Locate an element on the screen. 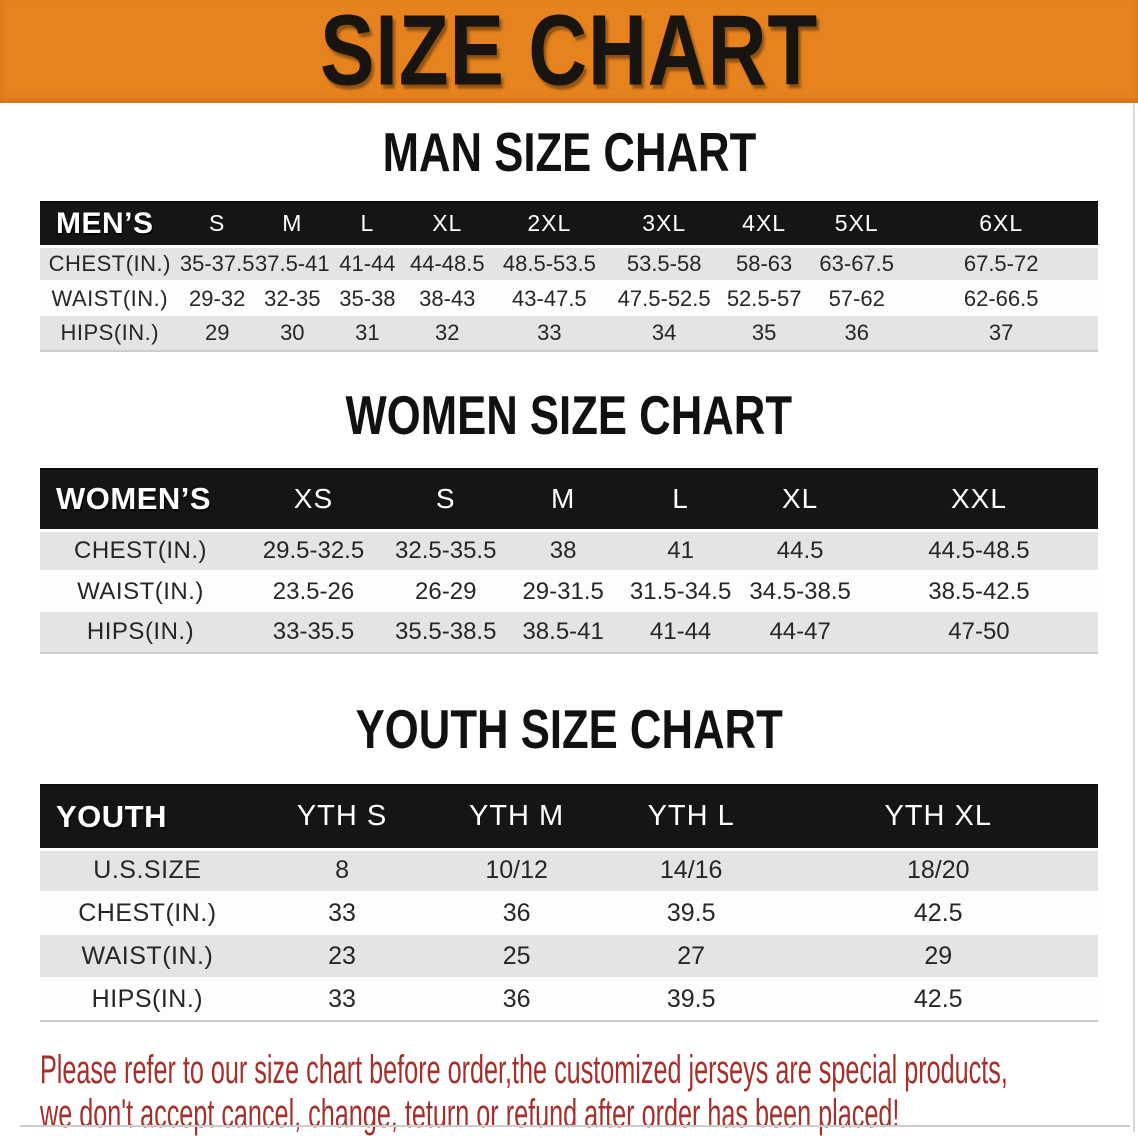 Image resolution: width=1138 pixels, height=1136 pixels. size-column-header: L is located at coordinates (367, 224).